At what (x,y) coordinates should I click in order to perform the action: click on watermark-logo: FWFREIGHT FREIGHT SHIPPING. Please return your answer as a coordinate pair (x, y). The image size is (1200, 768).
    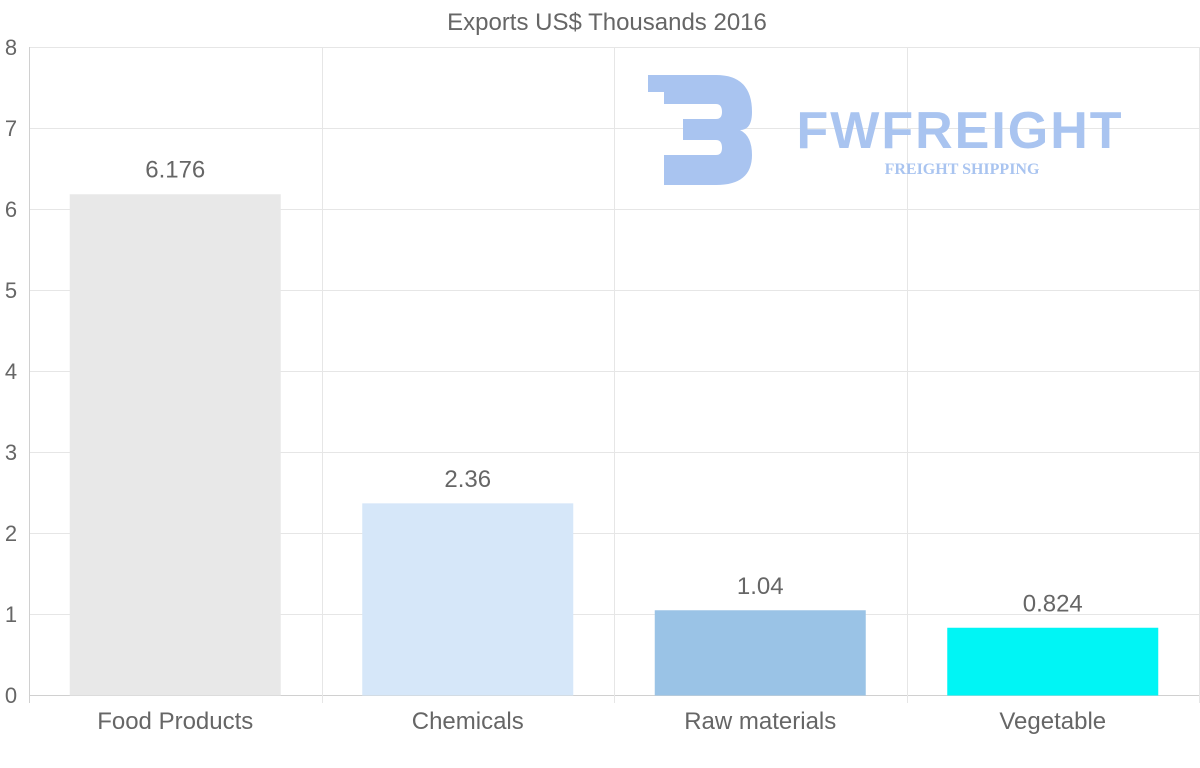
    Looking at the image, I should click on (885, 130).